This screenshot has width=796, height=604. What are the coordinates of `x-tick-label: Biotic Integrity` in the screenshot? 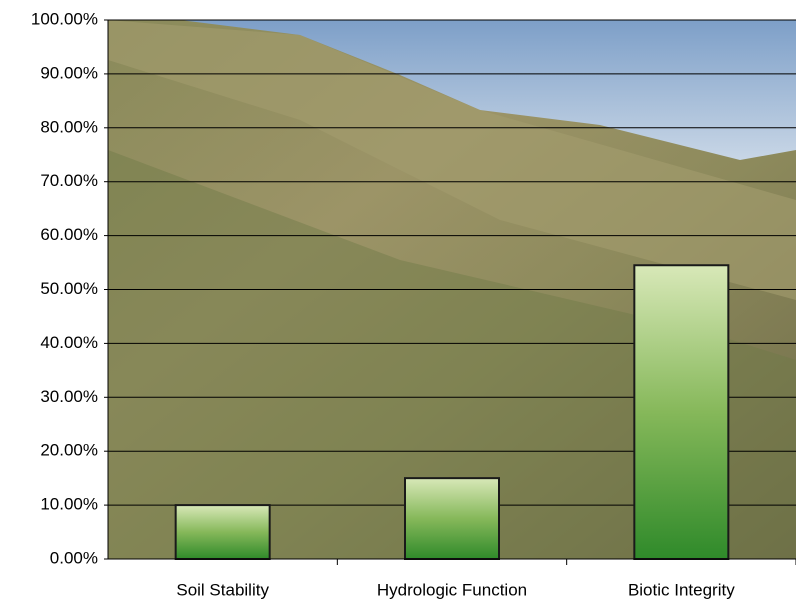 It's located at (681, 589).